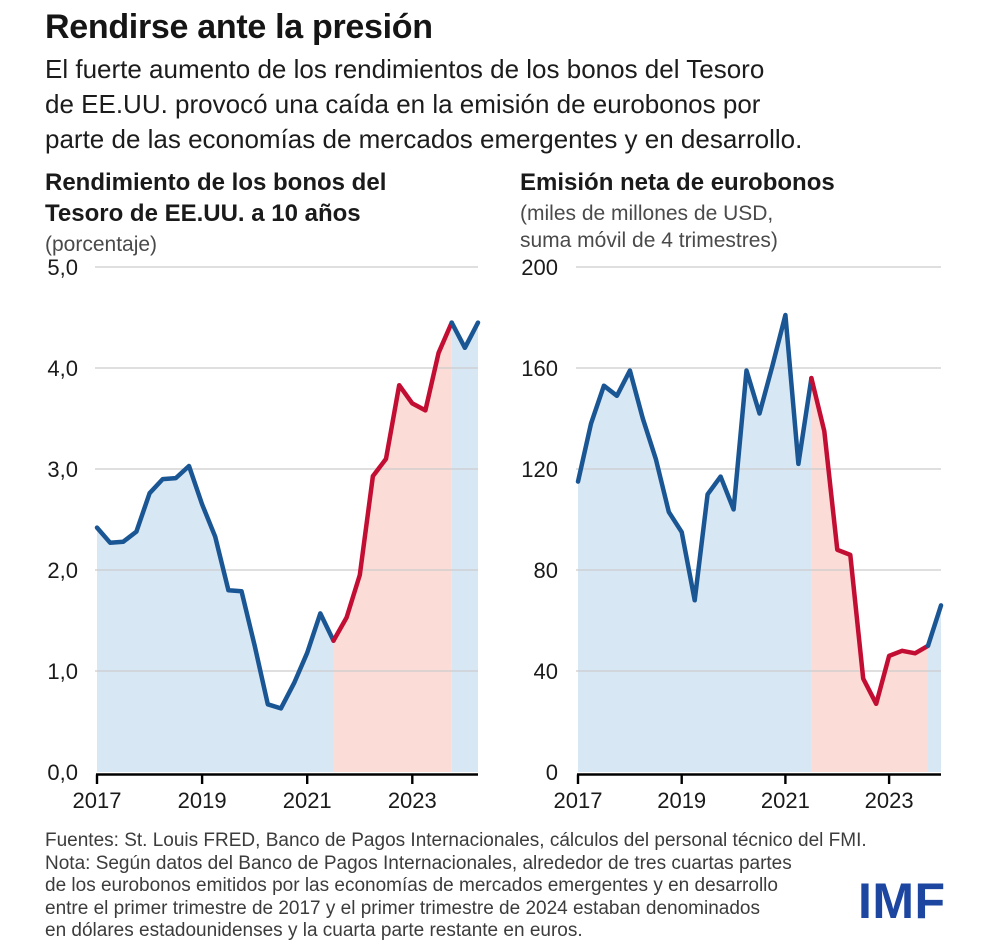 This screenshot has height=940, width=990. Describe the element at coordinates (902, 901) in the screenshot. I see `imf-logo: IMF` at that location.